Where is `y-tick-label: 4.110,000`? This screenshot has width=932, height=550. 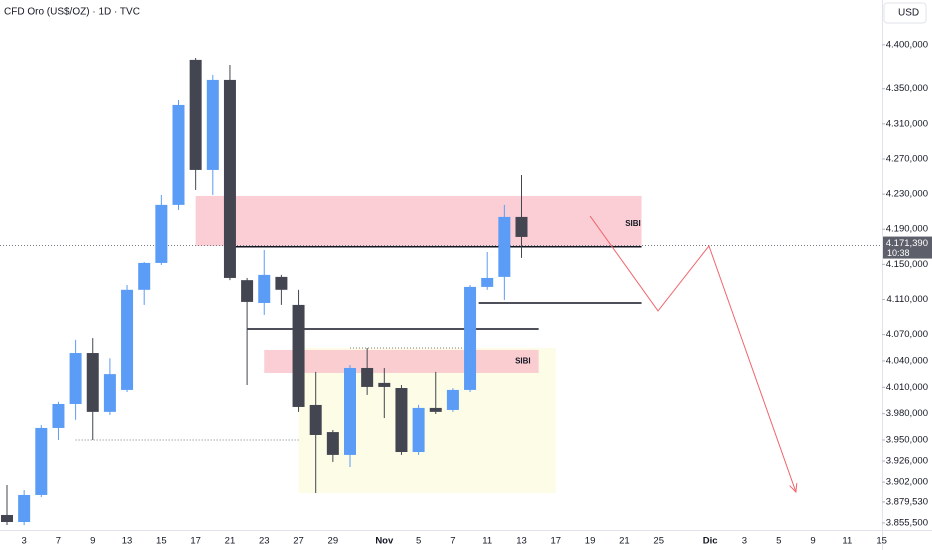
y-tick-label: 4.110,000 is located at coordinates (907, 299).